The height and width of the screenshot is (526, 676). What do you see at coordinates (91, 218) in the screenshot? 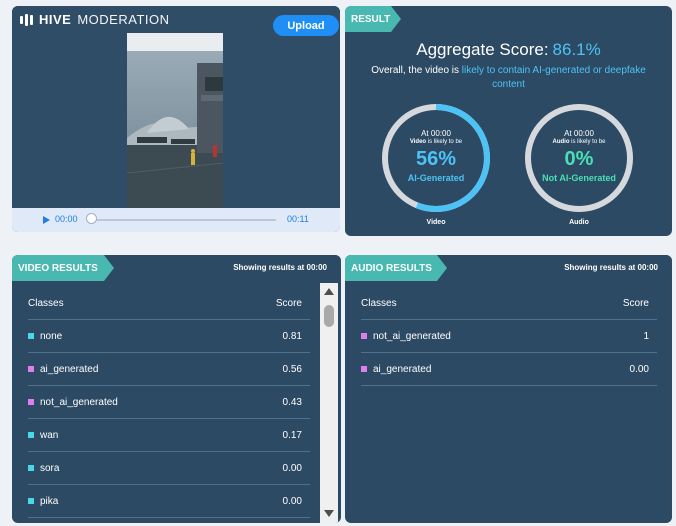
I see `seek-knob` at bounding box center [91, 218].